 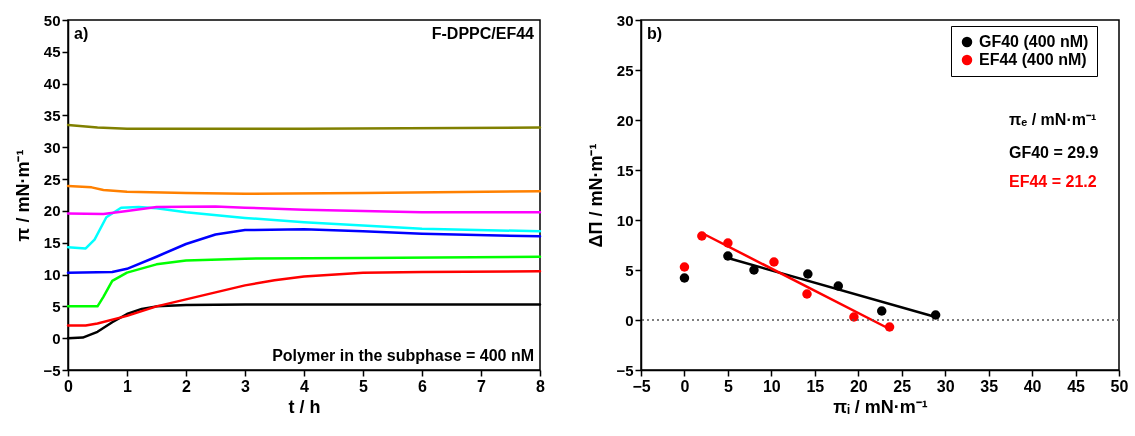 I want to click on x-tick-label: 45, so click(x=1076, y=386).